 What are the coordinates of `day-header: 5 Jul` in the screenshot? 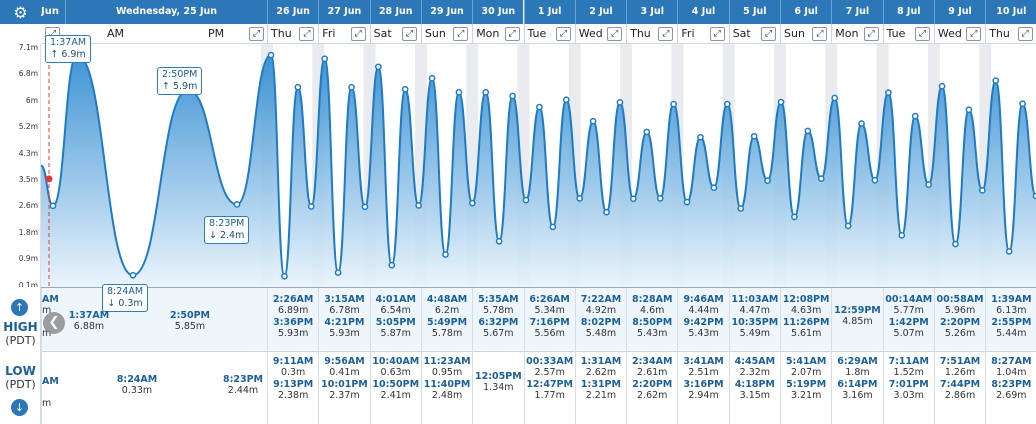 It's located at (754, 12).